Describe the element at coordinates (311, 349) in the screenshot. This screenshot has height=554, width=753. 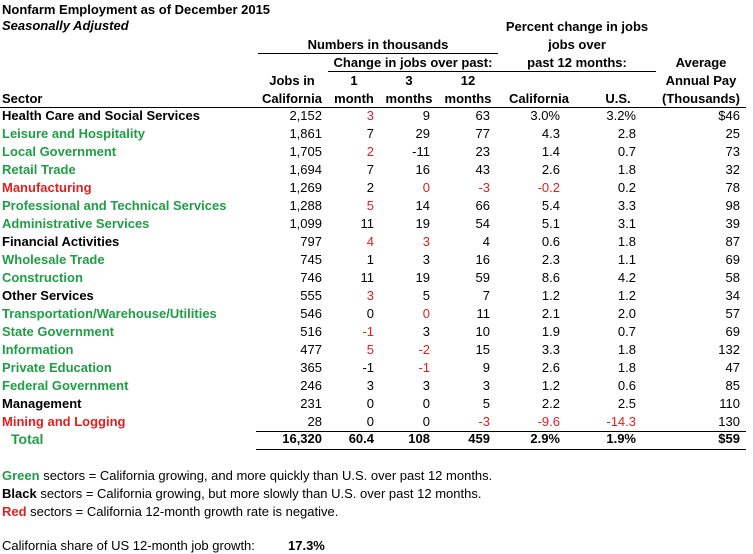
I see `cell-jobs: 477` at that location.